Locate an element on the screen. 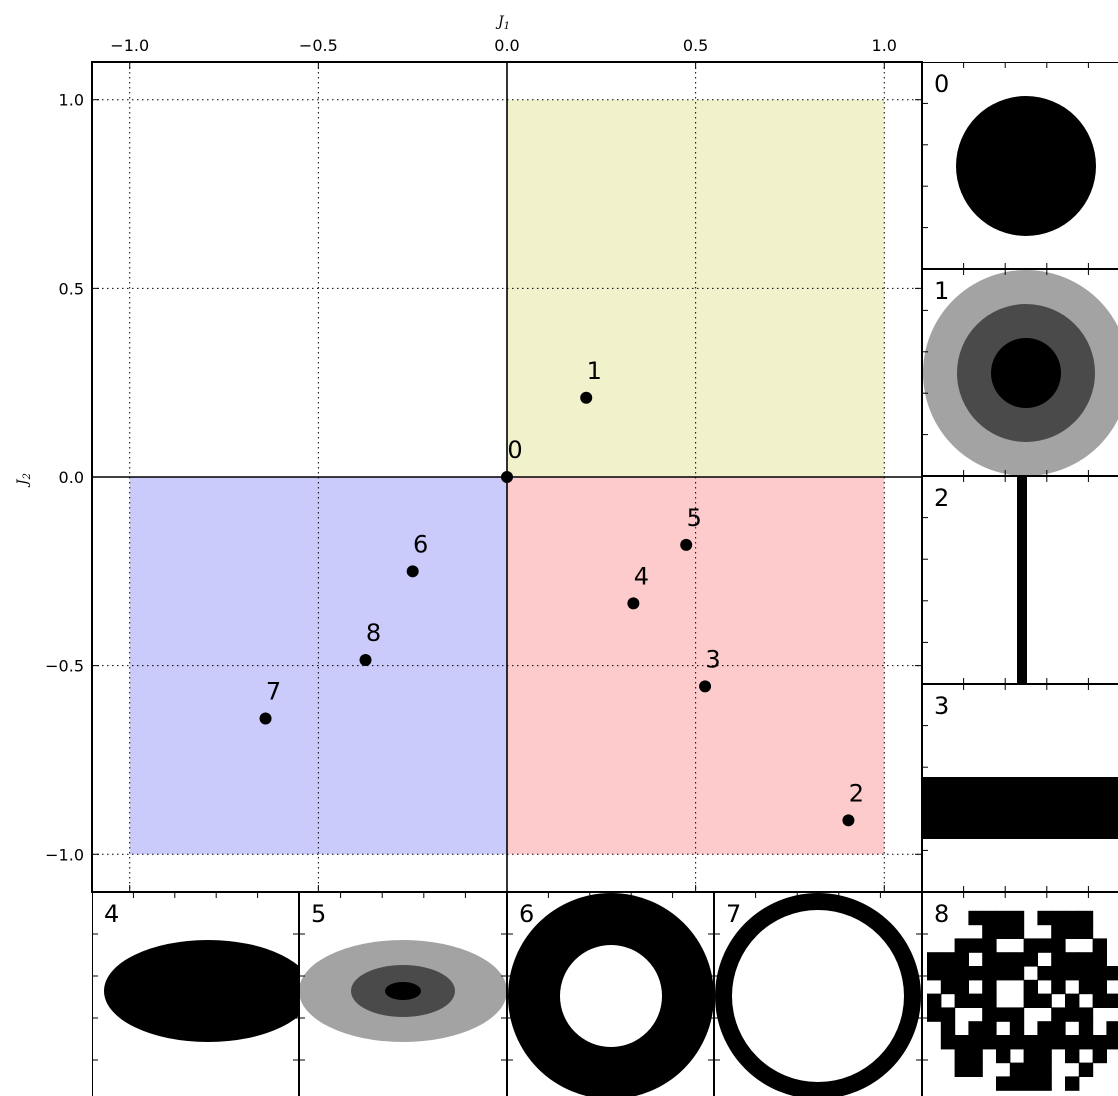 Image resolution: width=1118 pixels, height=1096 pixels. data-point-label: 6 is located at coordinates (420, 544).